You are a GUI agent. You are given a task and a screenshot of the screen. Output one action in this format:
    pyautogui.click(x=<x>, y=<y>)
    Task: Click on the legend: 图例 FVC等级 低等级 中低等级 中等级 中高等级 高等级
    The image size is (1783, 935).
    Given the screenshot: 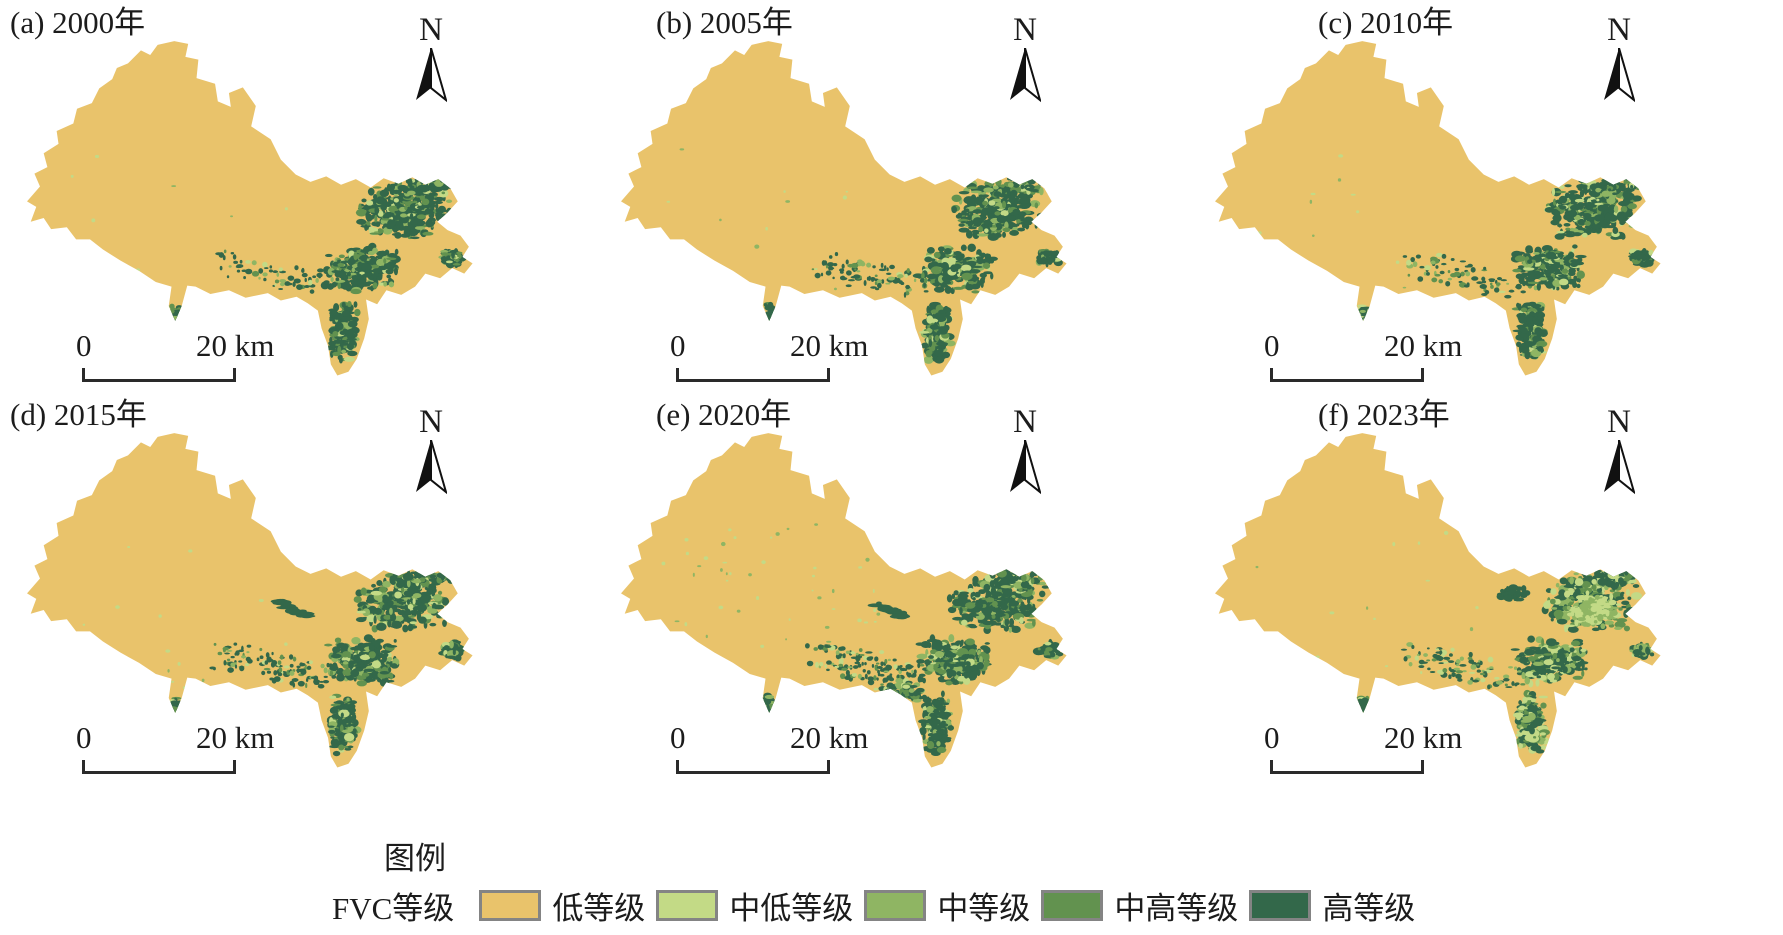 What is the action you would take?
    pyautogui.click(x=873, y=884)
    